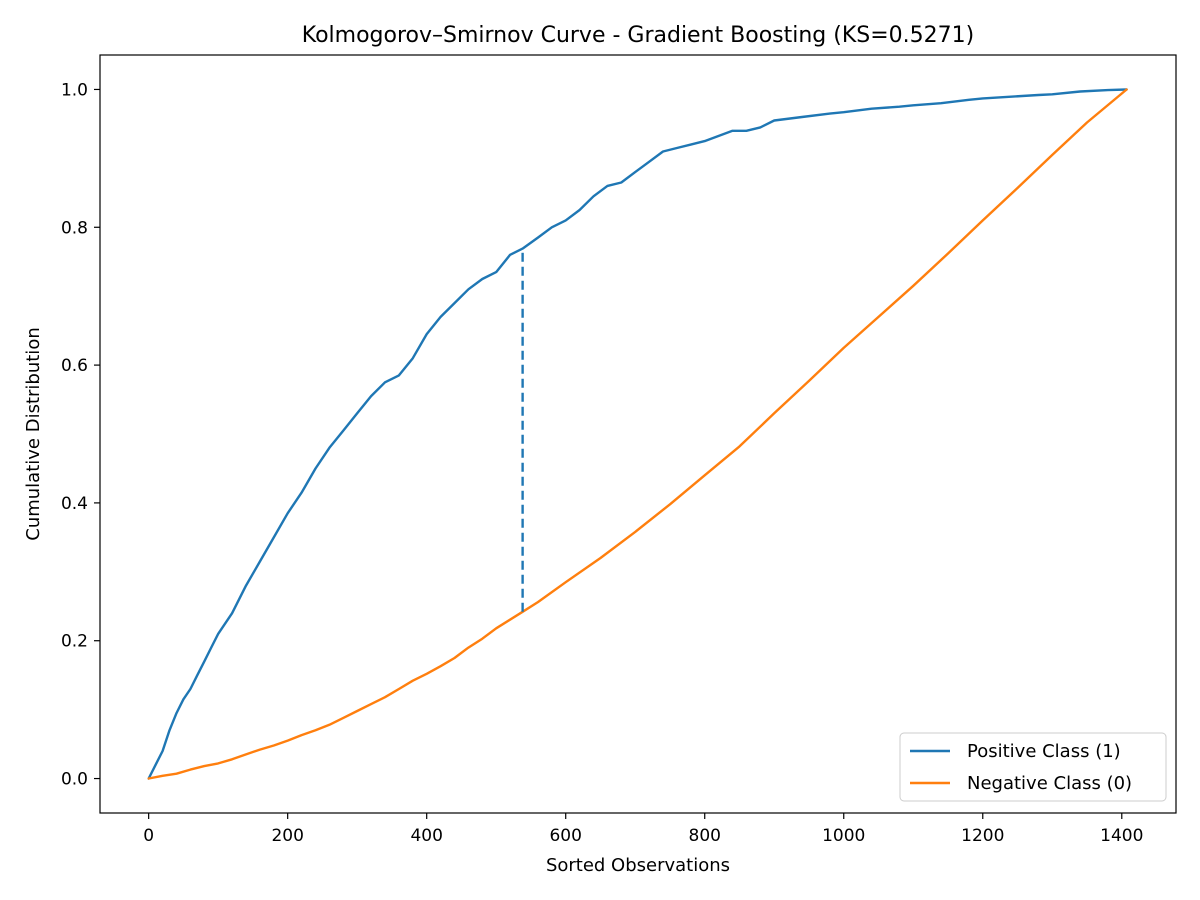 The image size is (1200, 900). Describe the element at coordinates (1049, 783) in the screenshot. I see `legend-negative-label: Negative Class (0)` at that location.